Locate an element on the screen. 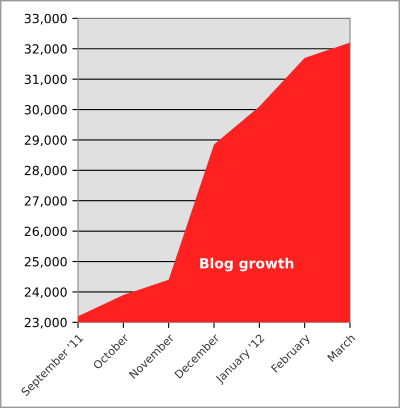 The image size is (400, 408). y-tick-label: 25,000 is located at coordinates (45, 262).